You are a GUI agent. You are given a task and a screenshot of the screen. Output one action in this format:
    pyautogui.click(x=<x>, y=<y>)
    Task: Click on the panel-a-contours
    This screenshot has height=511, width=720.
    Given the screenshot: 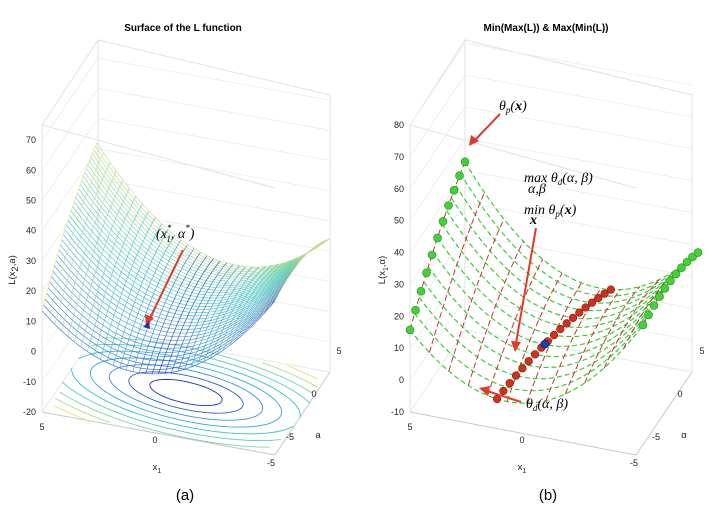 What is the action you would take?
    pyautogui.click(x=186, y=392)
    